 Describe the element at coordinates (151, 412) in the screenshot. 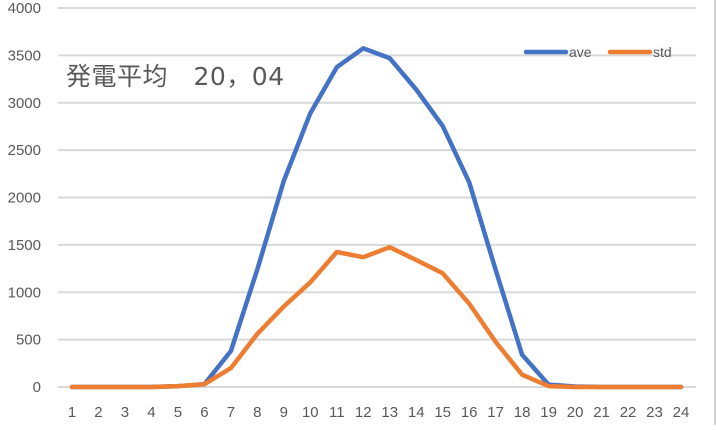

I see `x-tick-label: 4` at that location.